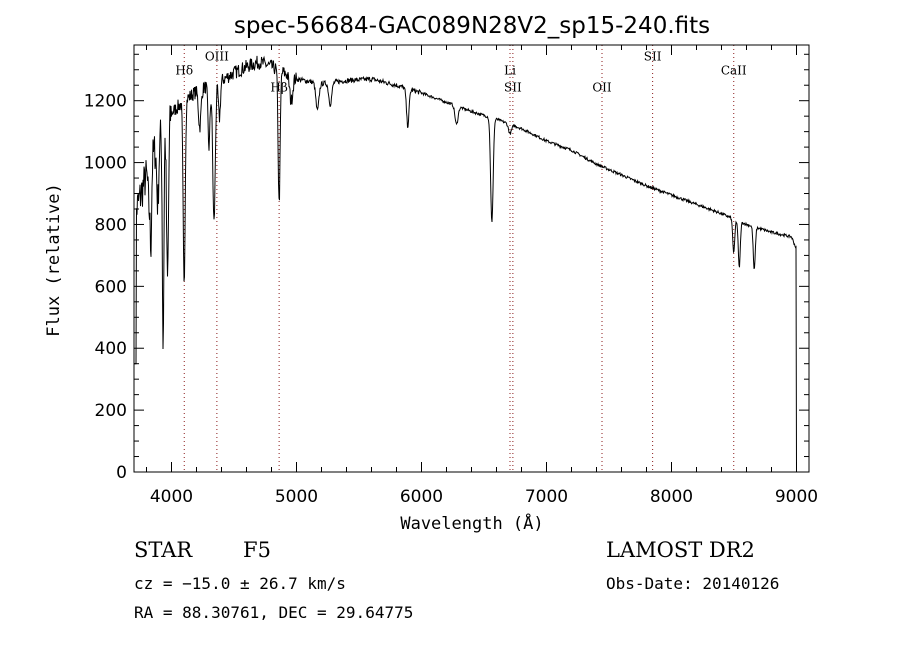 Image resolution: width=900 pixels, height=649 pixels. I want to click on x-tick-label-1: 5000, so click(296, 497).